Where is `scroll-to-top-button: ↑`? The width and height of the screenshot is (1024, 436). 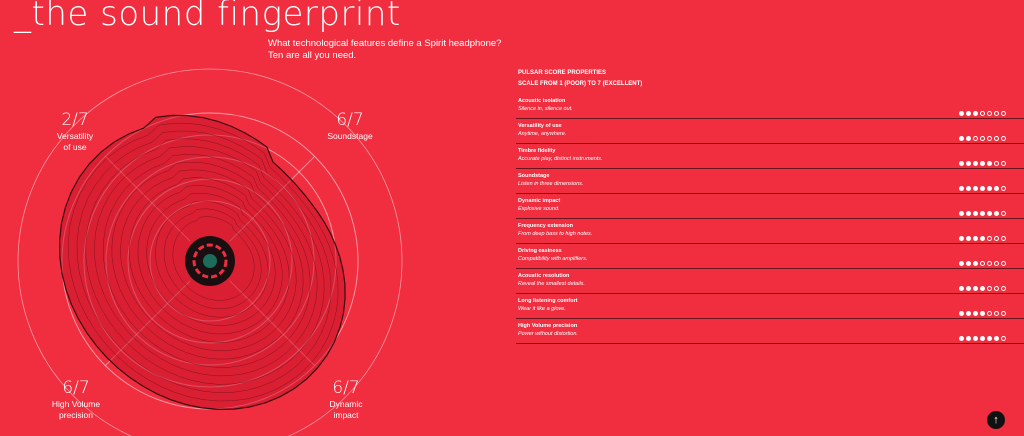
scroll-to-top-button: ↑ is located at coordinates (996, 420).